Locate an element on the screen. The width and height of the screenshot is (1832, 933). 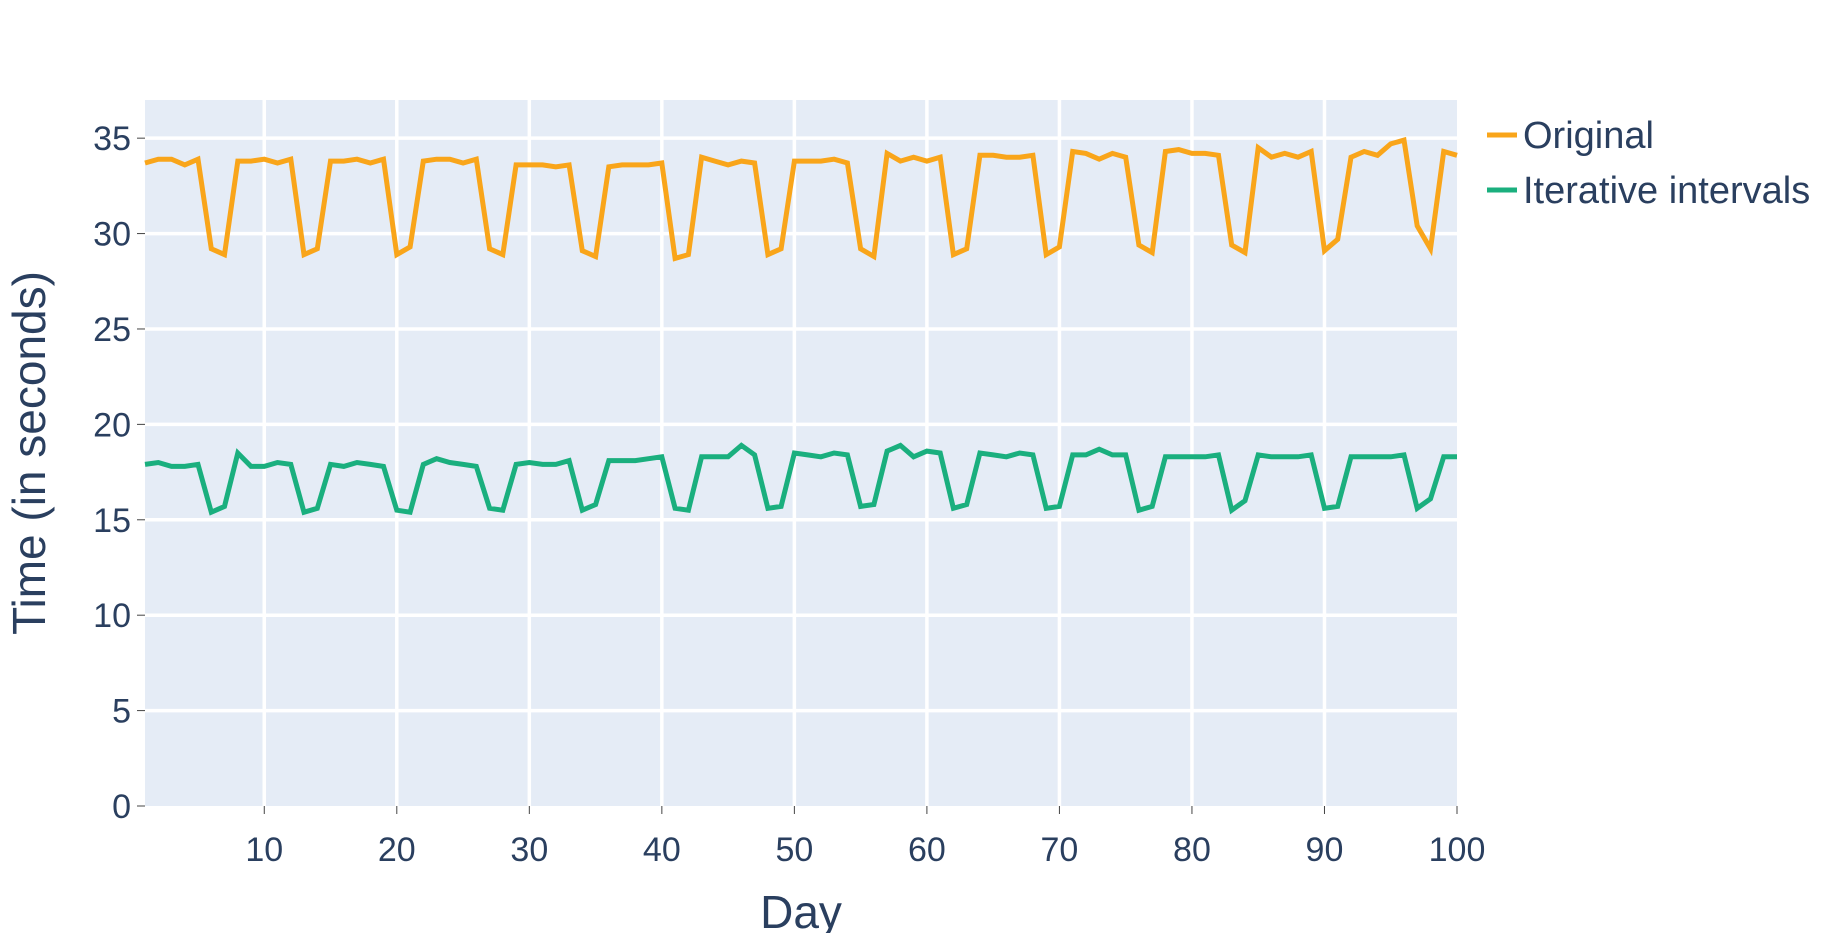
y-tick-label: 15 is located at coordinates (112, 521).